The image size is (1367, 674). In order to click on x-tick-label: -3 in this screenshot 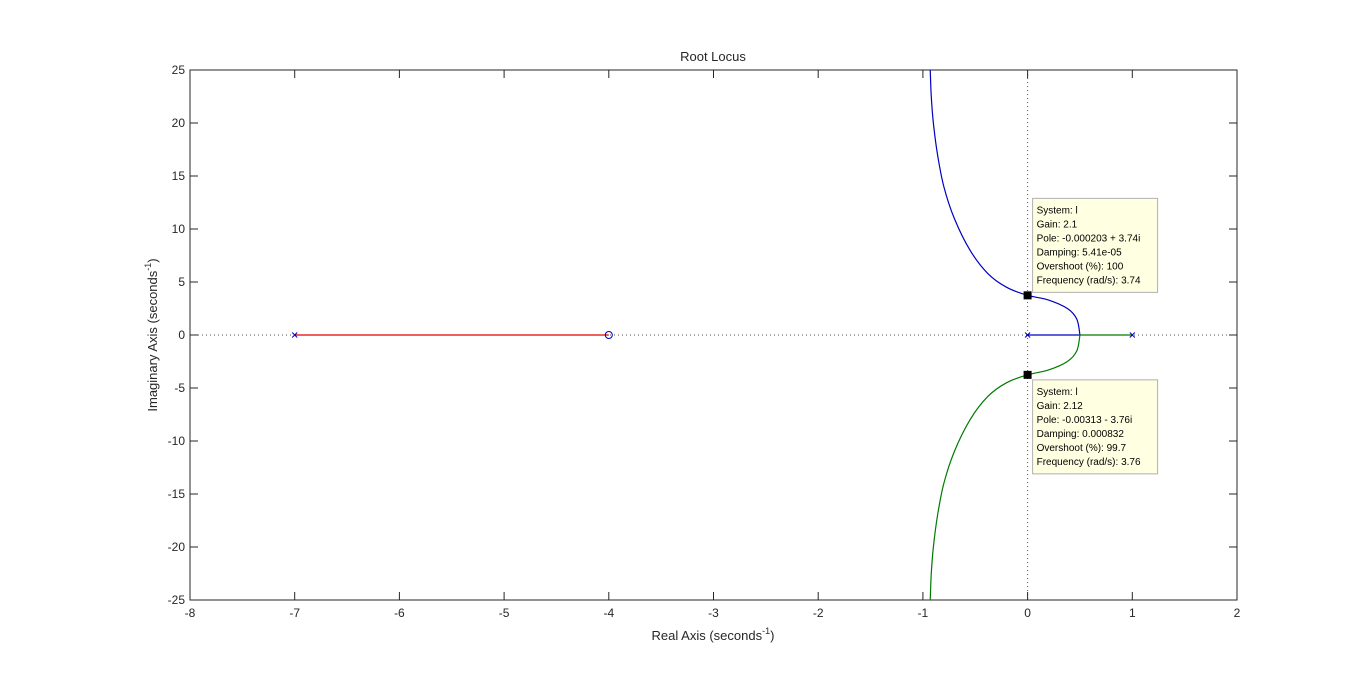, I will do `click(713, 613)`.